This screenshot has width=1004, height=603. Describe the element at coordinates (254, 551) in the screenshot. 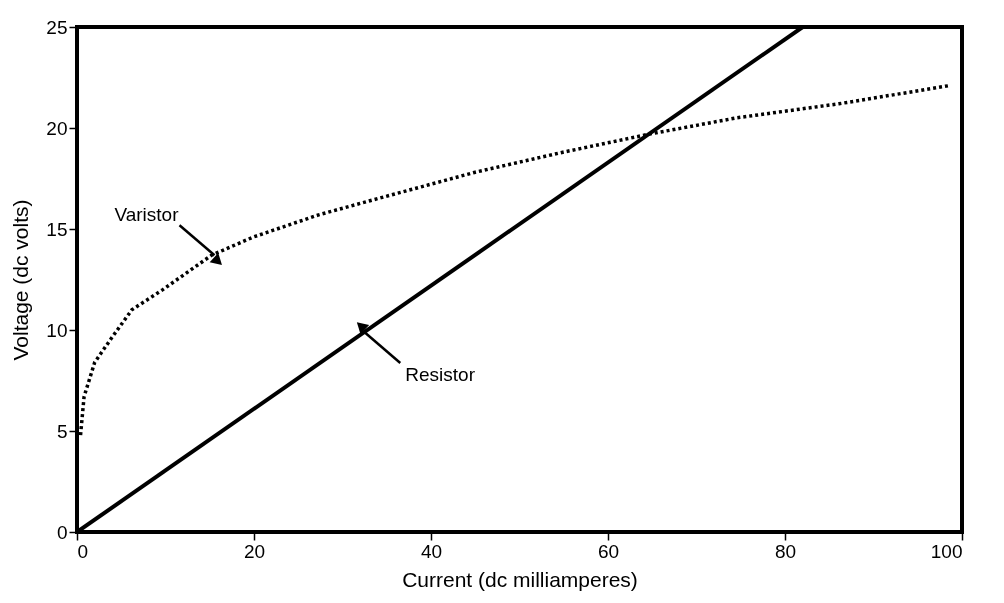

I see `x-tick-label: 20` at that location.